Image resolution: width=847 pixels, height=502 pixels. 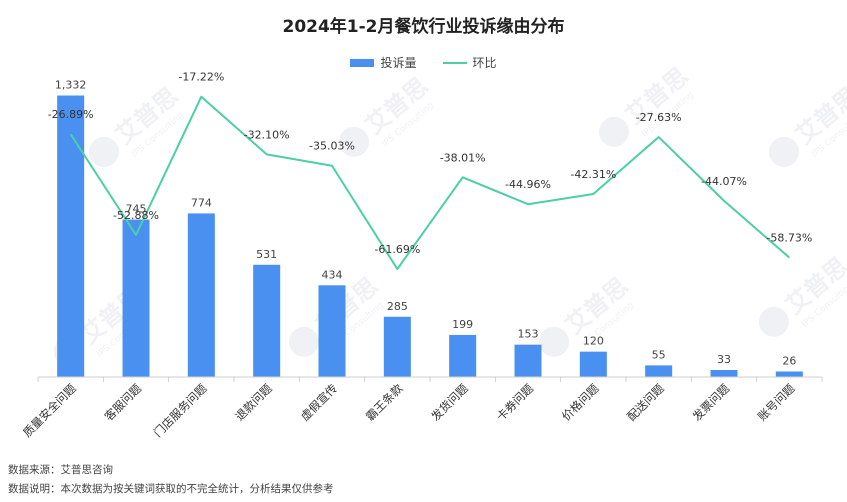 What do you see at coordinates (60, 470) in the screenshot?
I see `data-source-note: 数据来源：艾普思咨询` at bounding box center [60, 470].